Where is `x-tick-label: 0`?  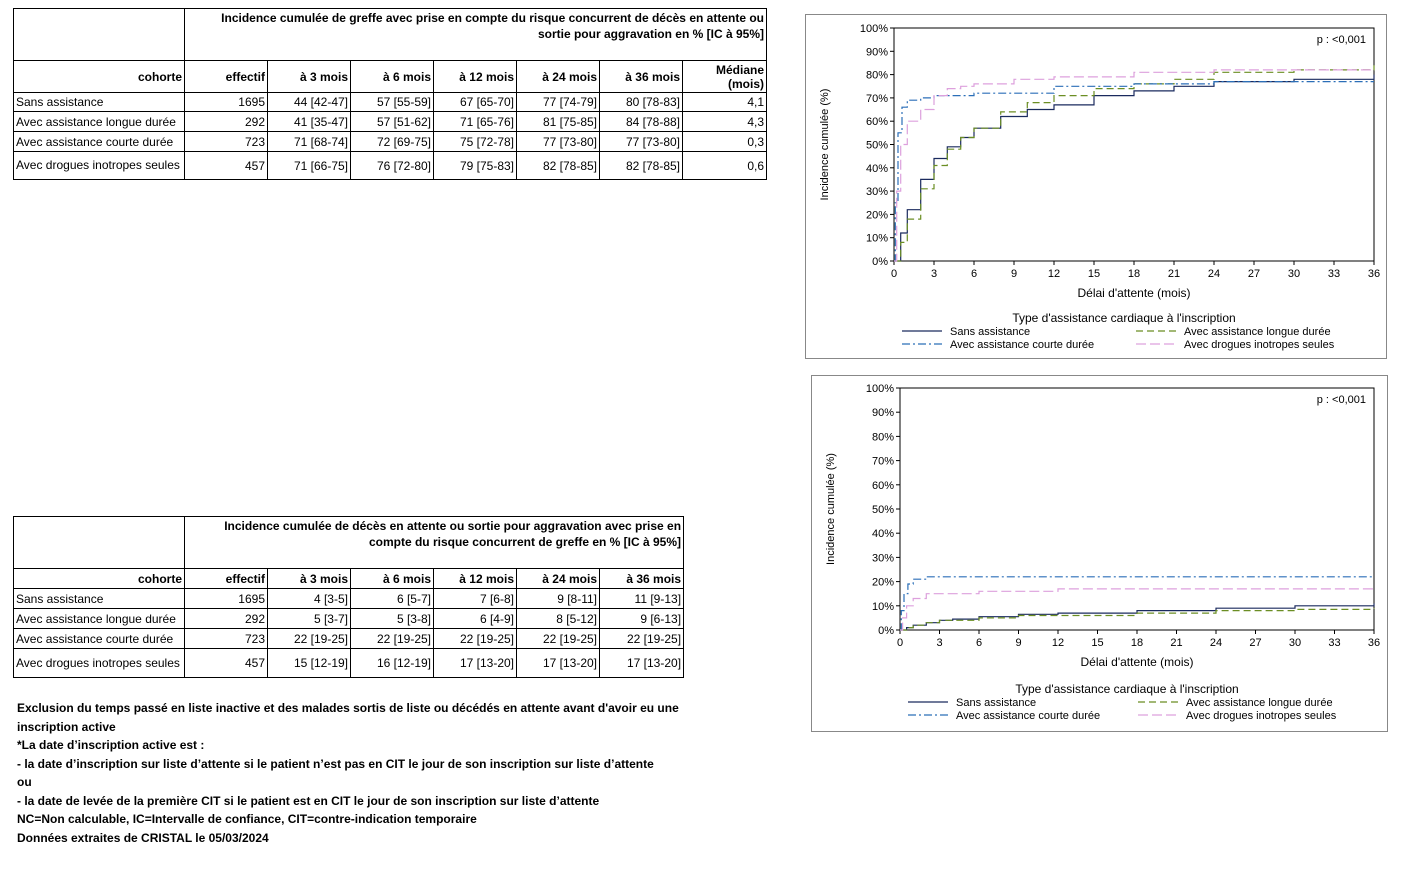 x-tick-label: 0 is located at coordinates (894, 274).